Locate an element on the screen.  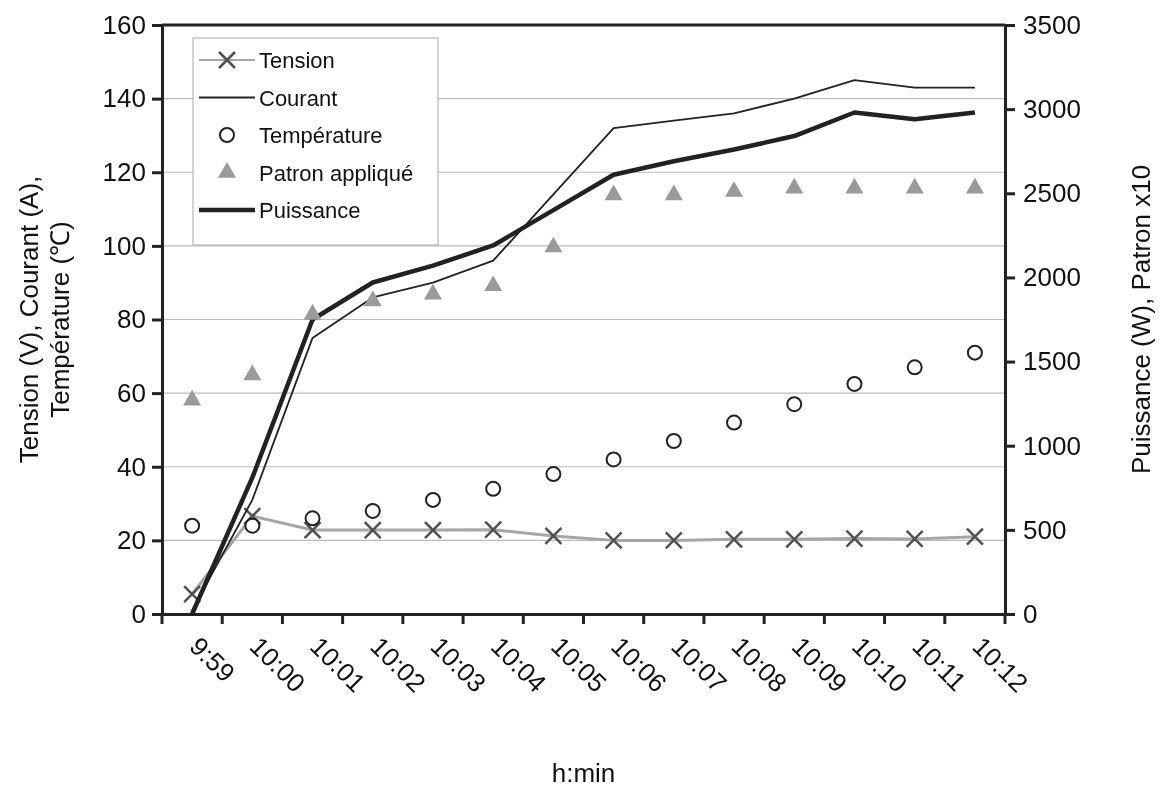
y2-tick-label: 2000 is located at coordinates (1052, 277).